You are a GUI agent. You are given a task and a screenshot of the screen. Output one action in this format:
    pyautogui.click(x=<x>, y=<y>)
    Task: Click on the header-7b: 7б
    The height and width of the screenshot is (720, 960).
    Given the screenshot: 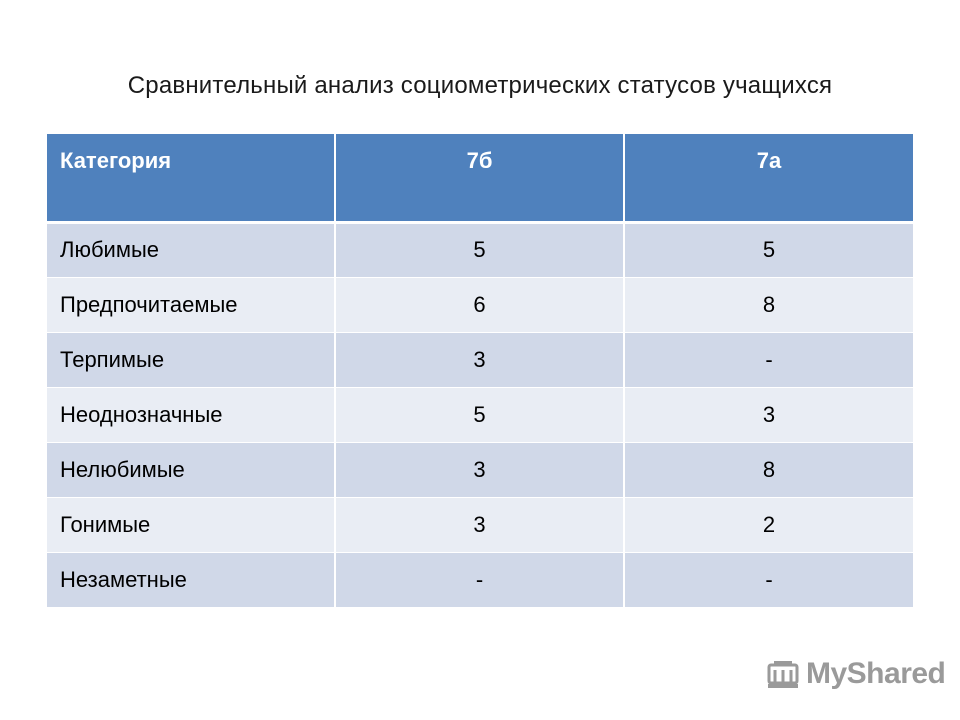 What is the action you would take?
    pyautogui.click(x=479, y=179)
    